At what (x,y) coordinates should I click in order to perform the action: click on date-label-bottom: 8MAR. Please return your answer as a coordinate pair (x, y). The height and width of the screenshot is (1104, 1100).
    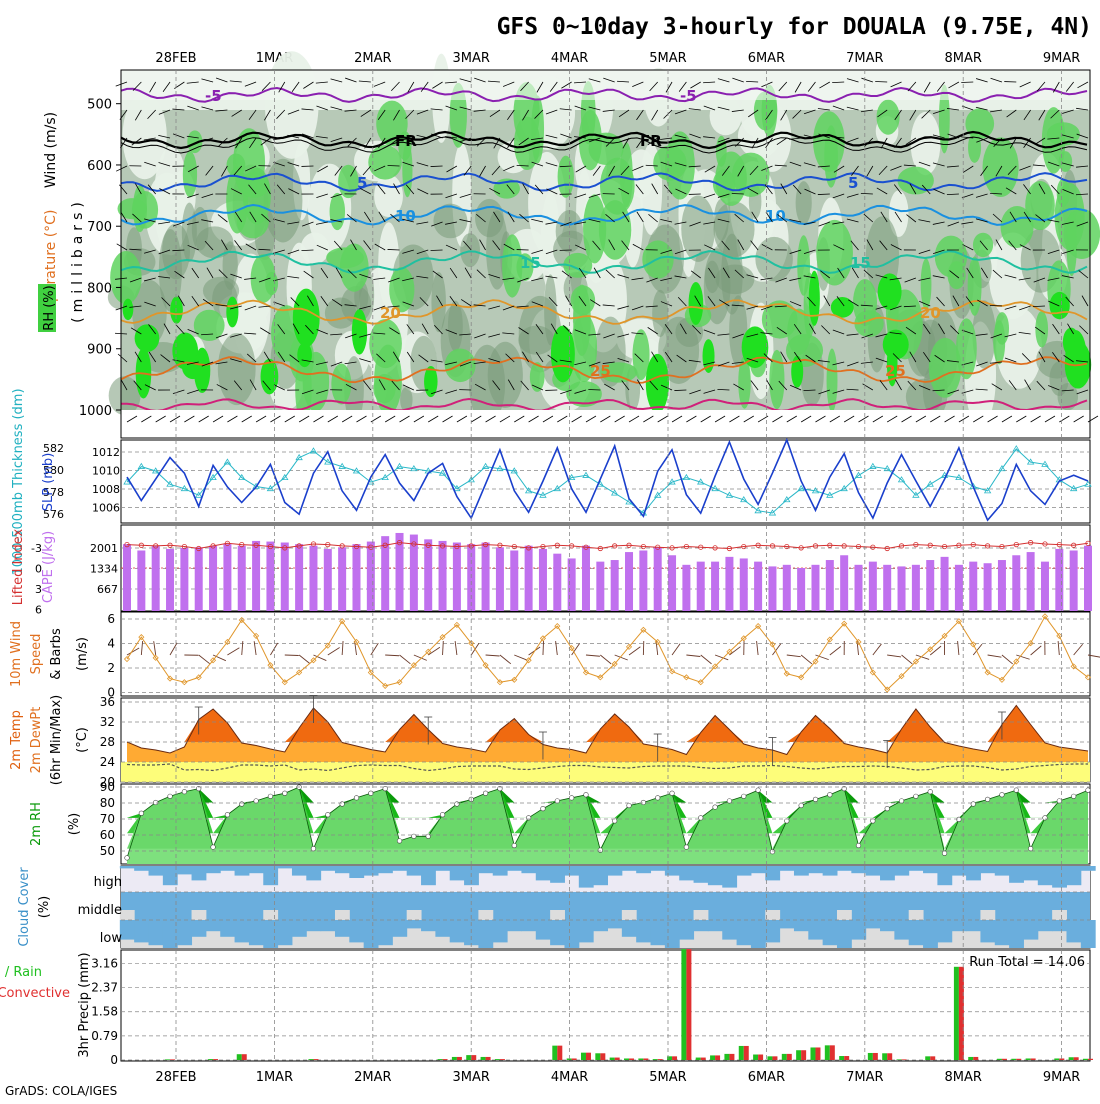
    Looking at the image, I should click on (962, 1077).